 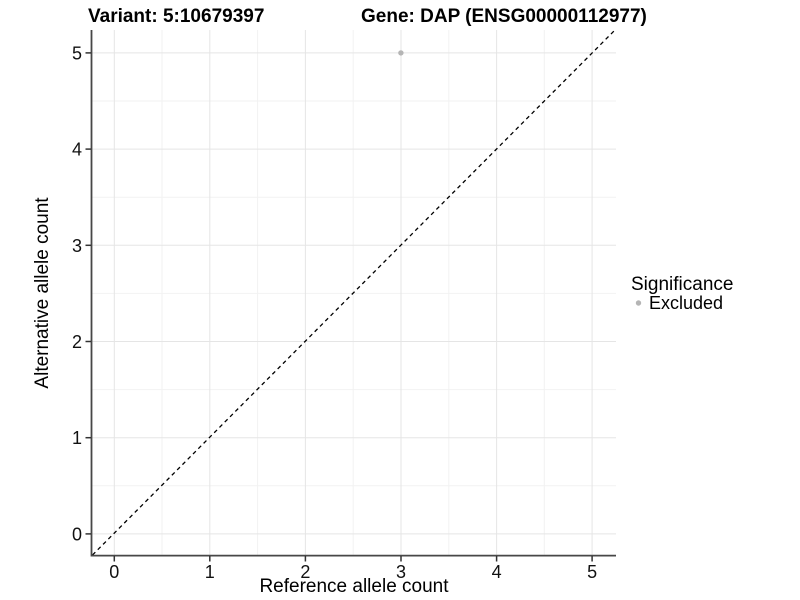 What do you see at coordinates (88, 293) in the screenshot?
I see `y-axis-ticks` at bounding box center [88, 293].